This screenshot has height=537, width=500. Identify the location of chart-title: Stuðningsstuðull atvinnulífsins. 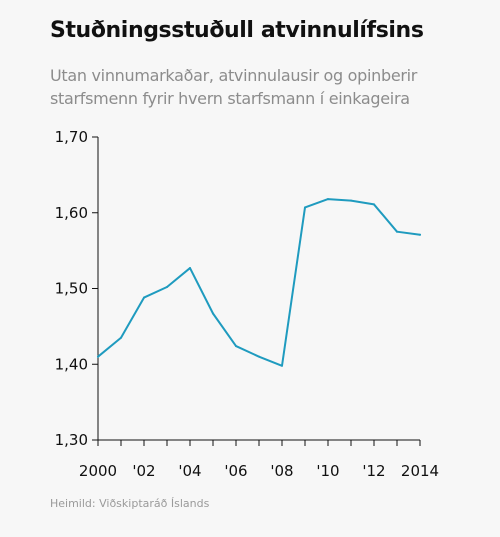
(237, 30).